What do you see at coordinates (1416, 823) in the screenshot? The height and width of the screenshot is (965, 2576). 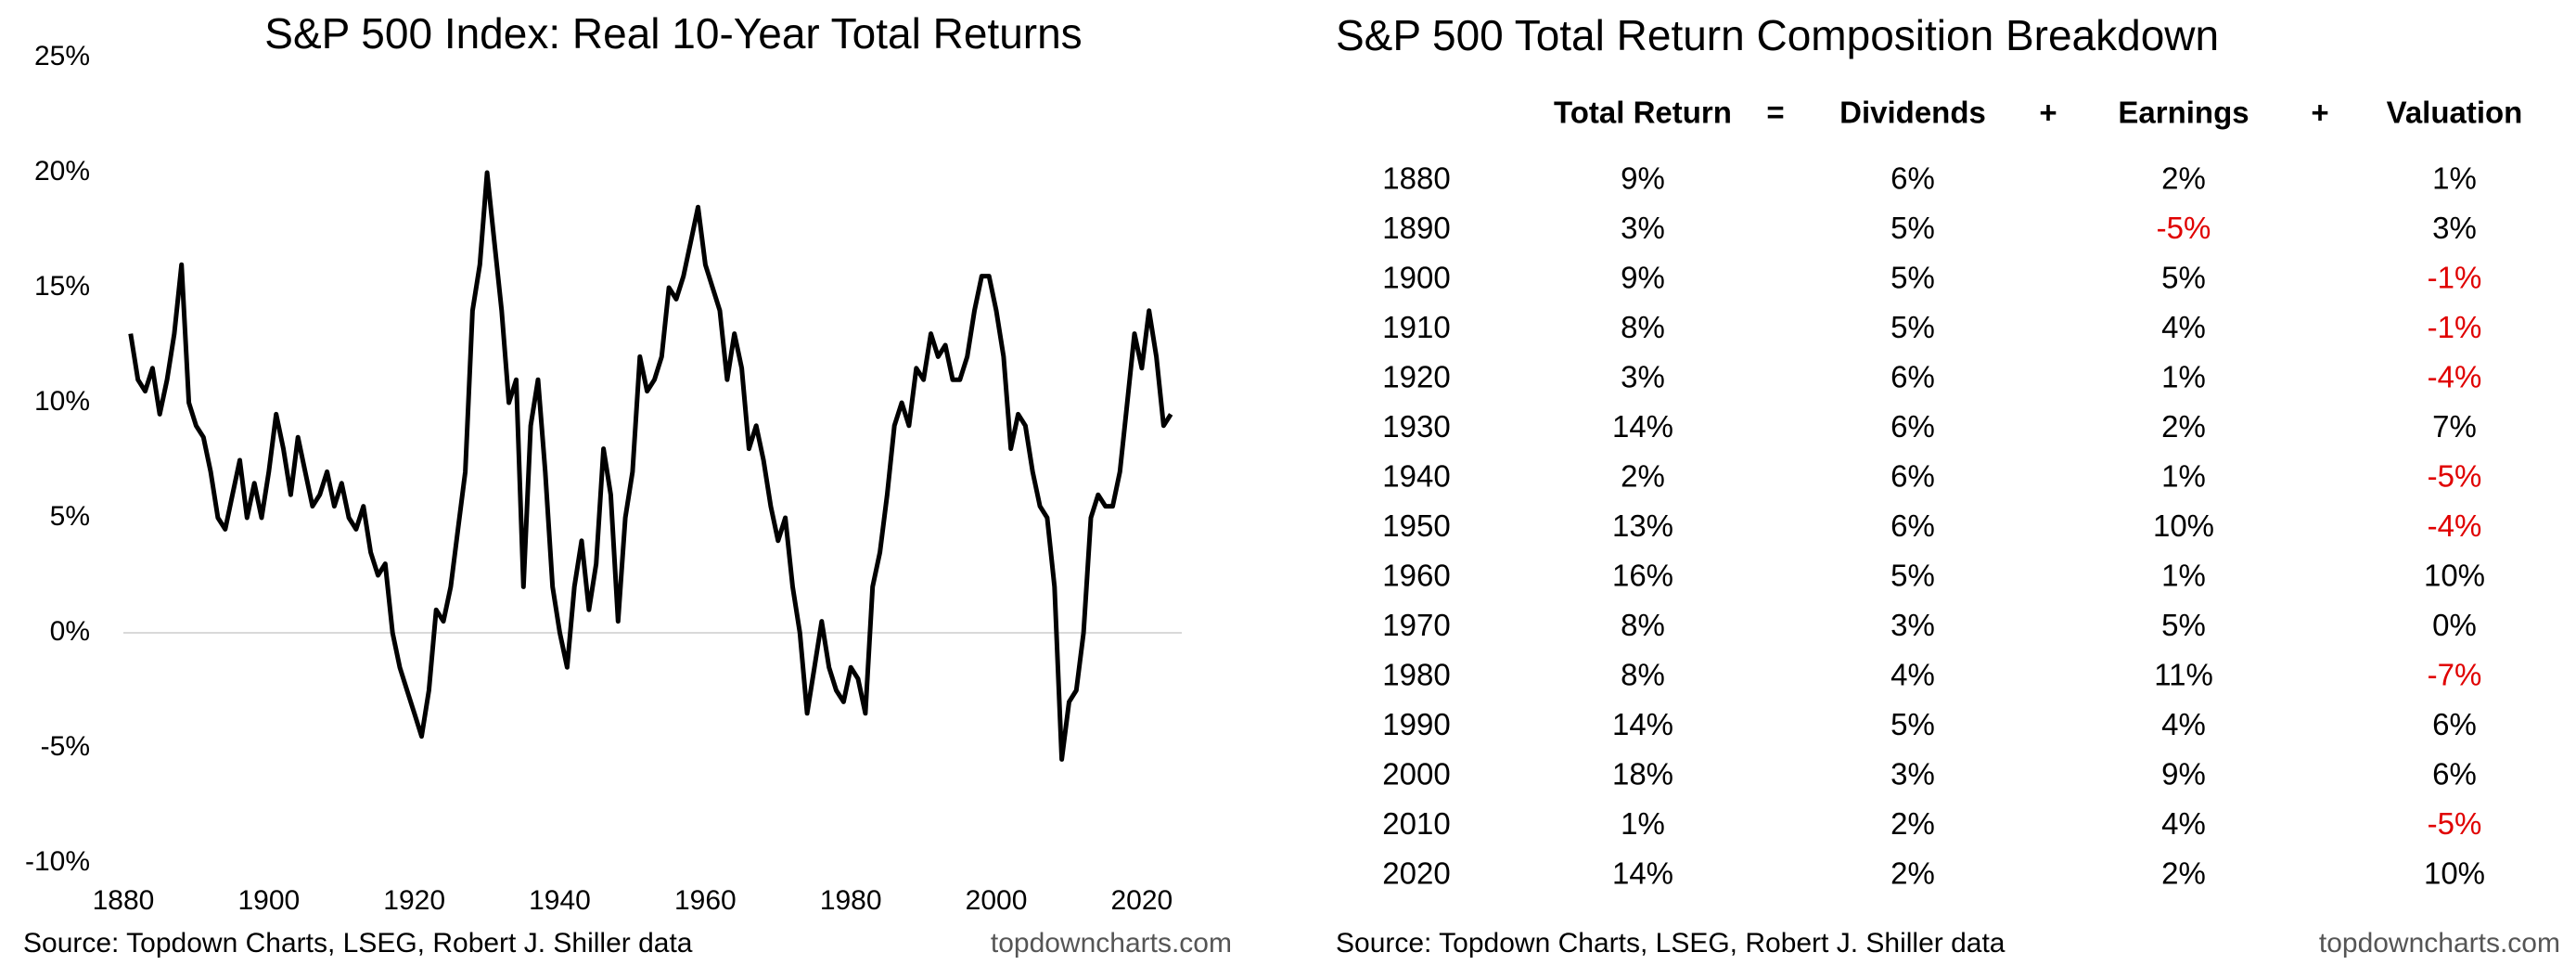 I see `row-year: 2010` at bounding box center [1416, 823].